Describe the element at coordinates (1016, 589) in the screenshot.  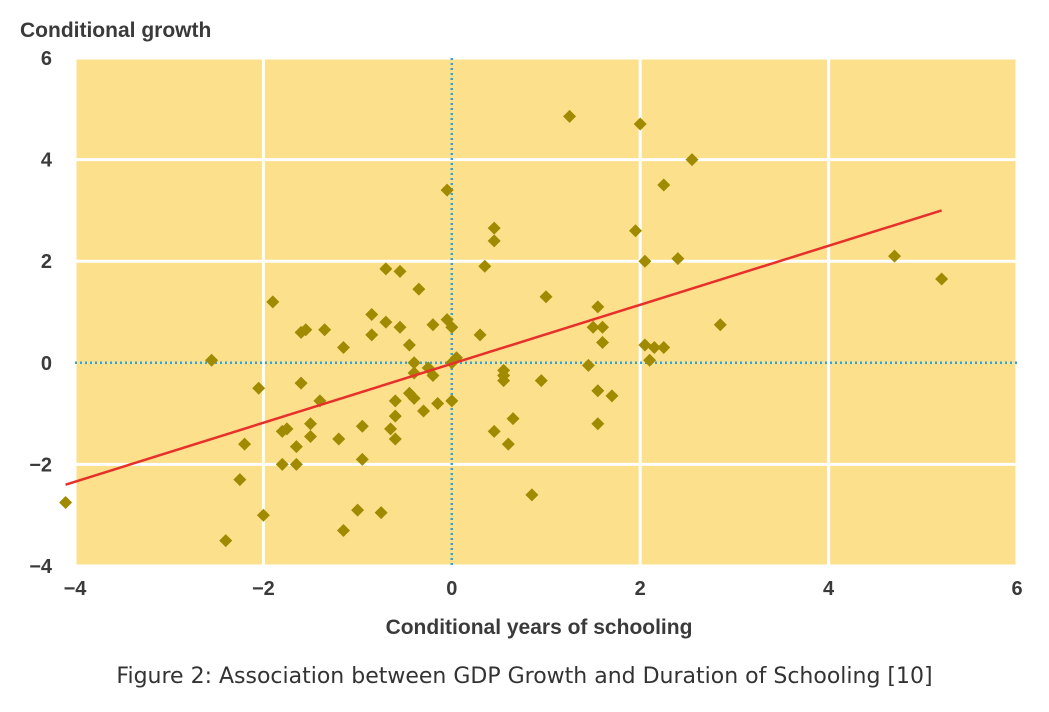
I see `x-tick-label: 6` at that location.